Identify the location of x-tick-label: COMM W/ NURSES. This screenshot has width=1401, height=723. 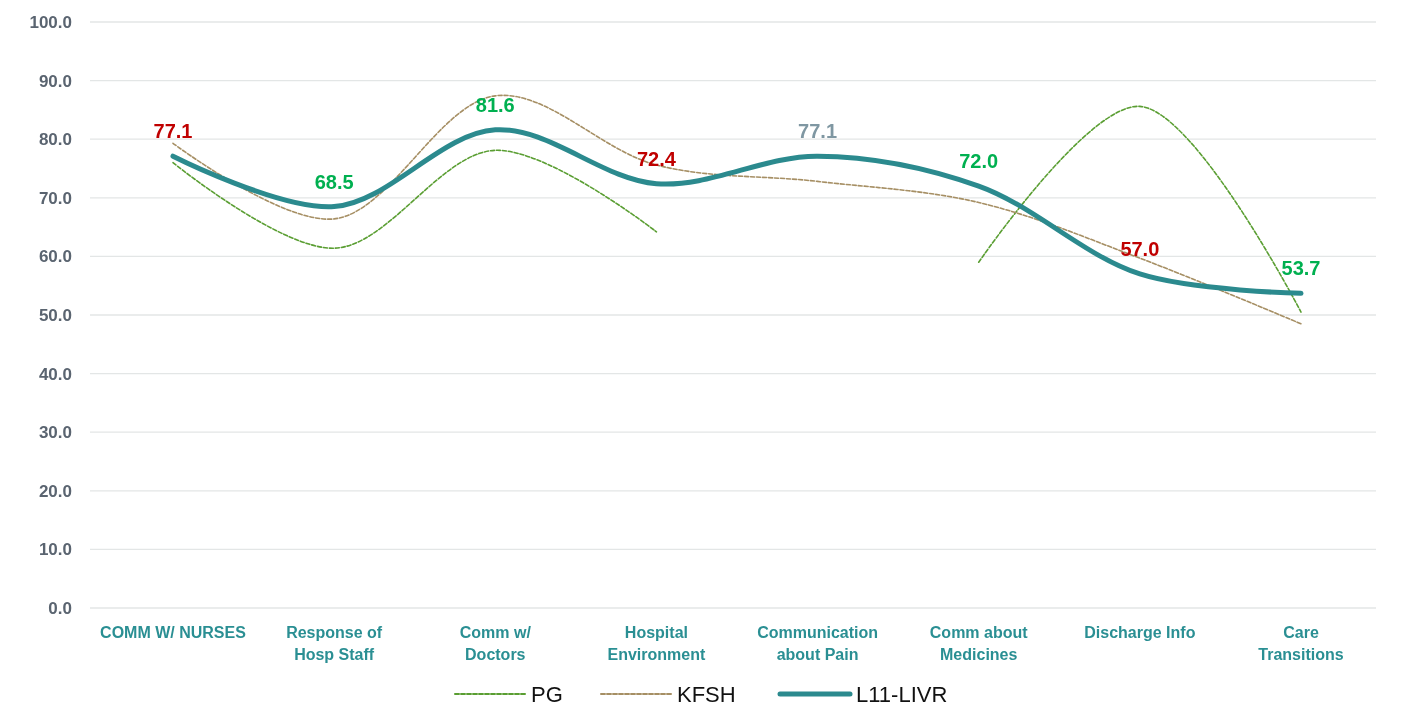
(173, 632).